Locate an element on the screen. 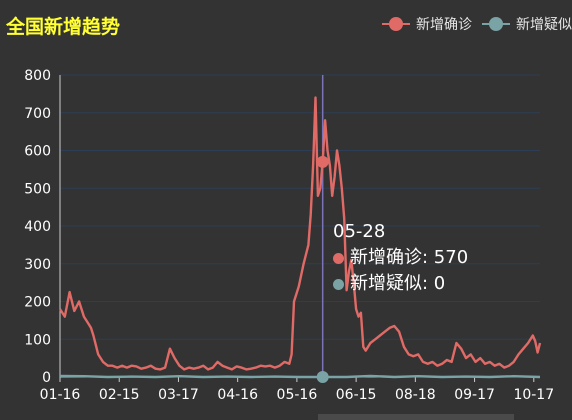 This screenshot has width=572, height=420. highlight-point-confirmed is located at coordinates (322, 161).